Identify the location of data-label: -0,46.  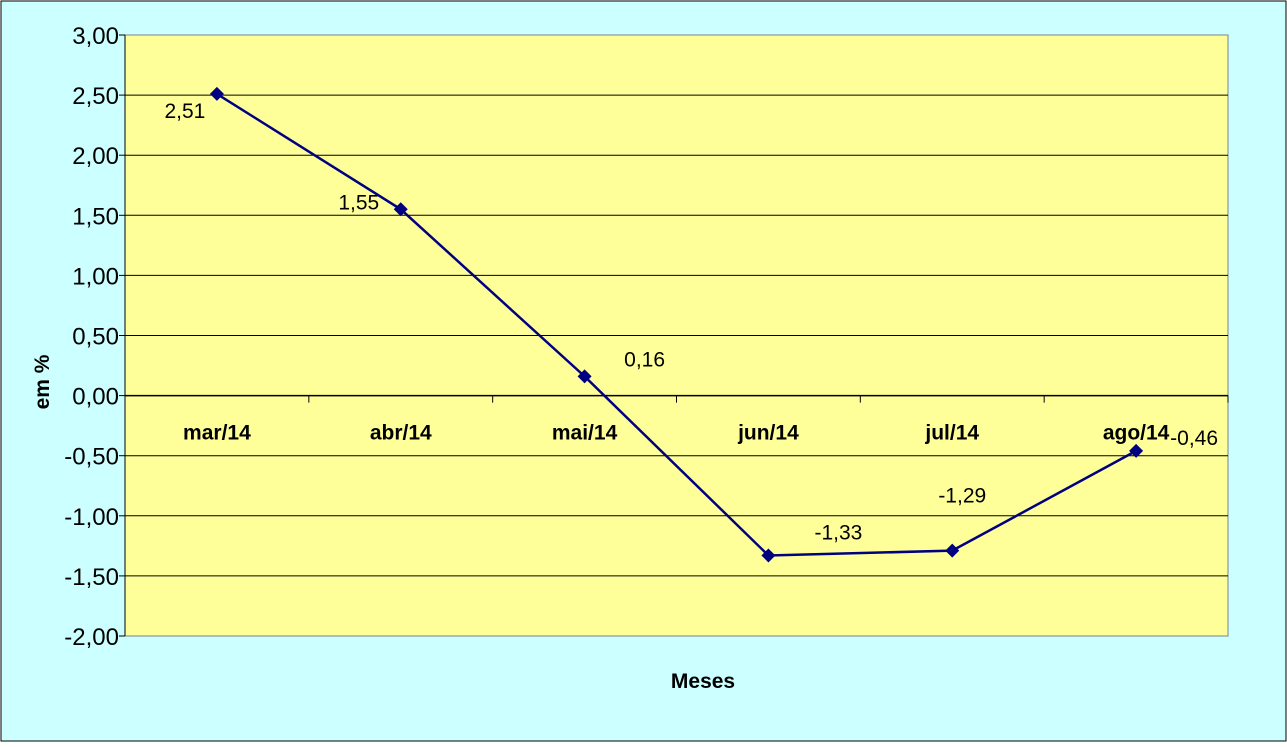
(1194, 438).